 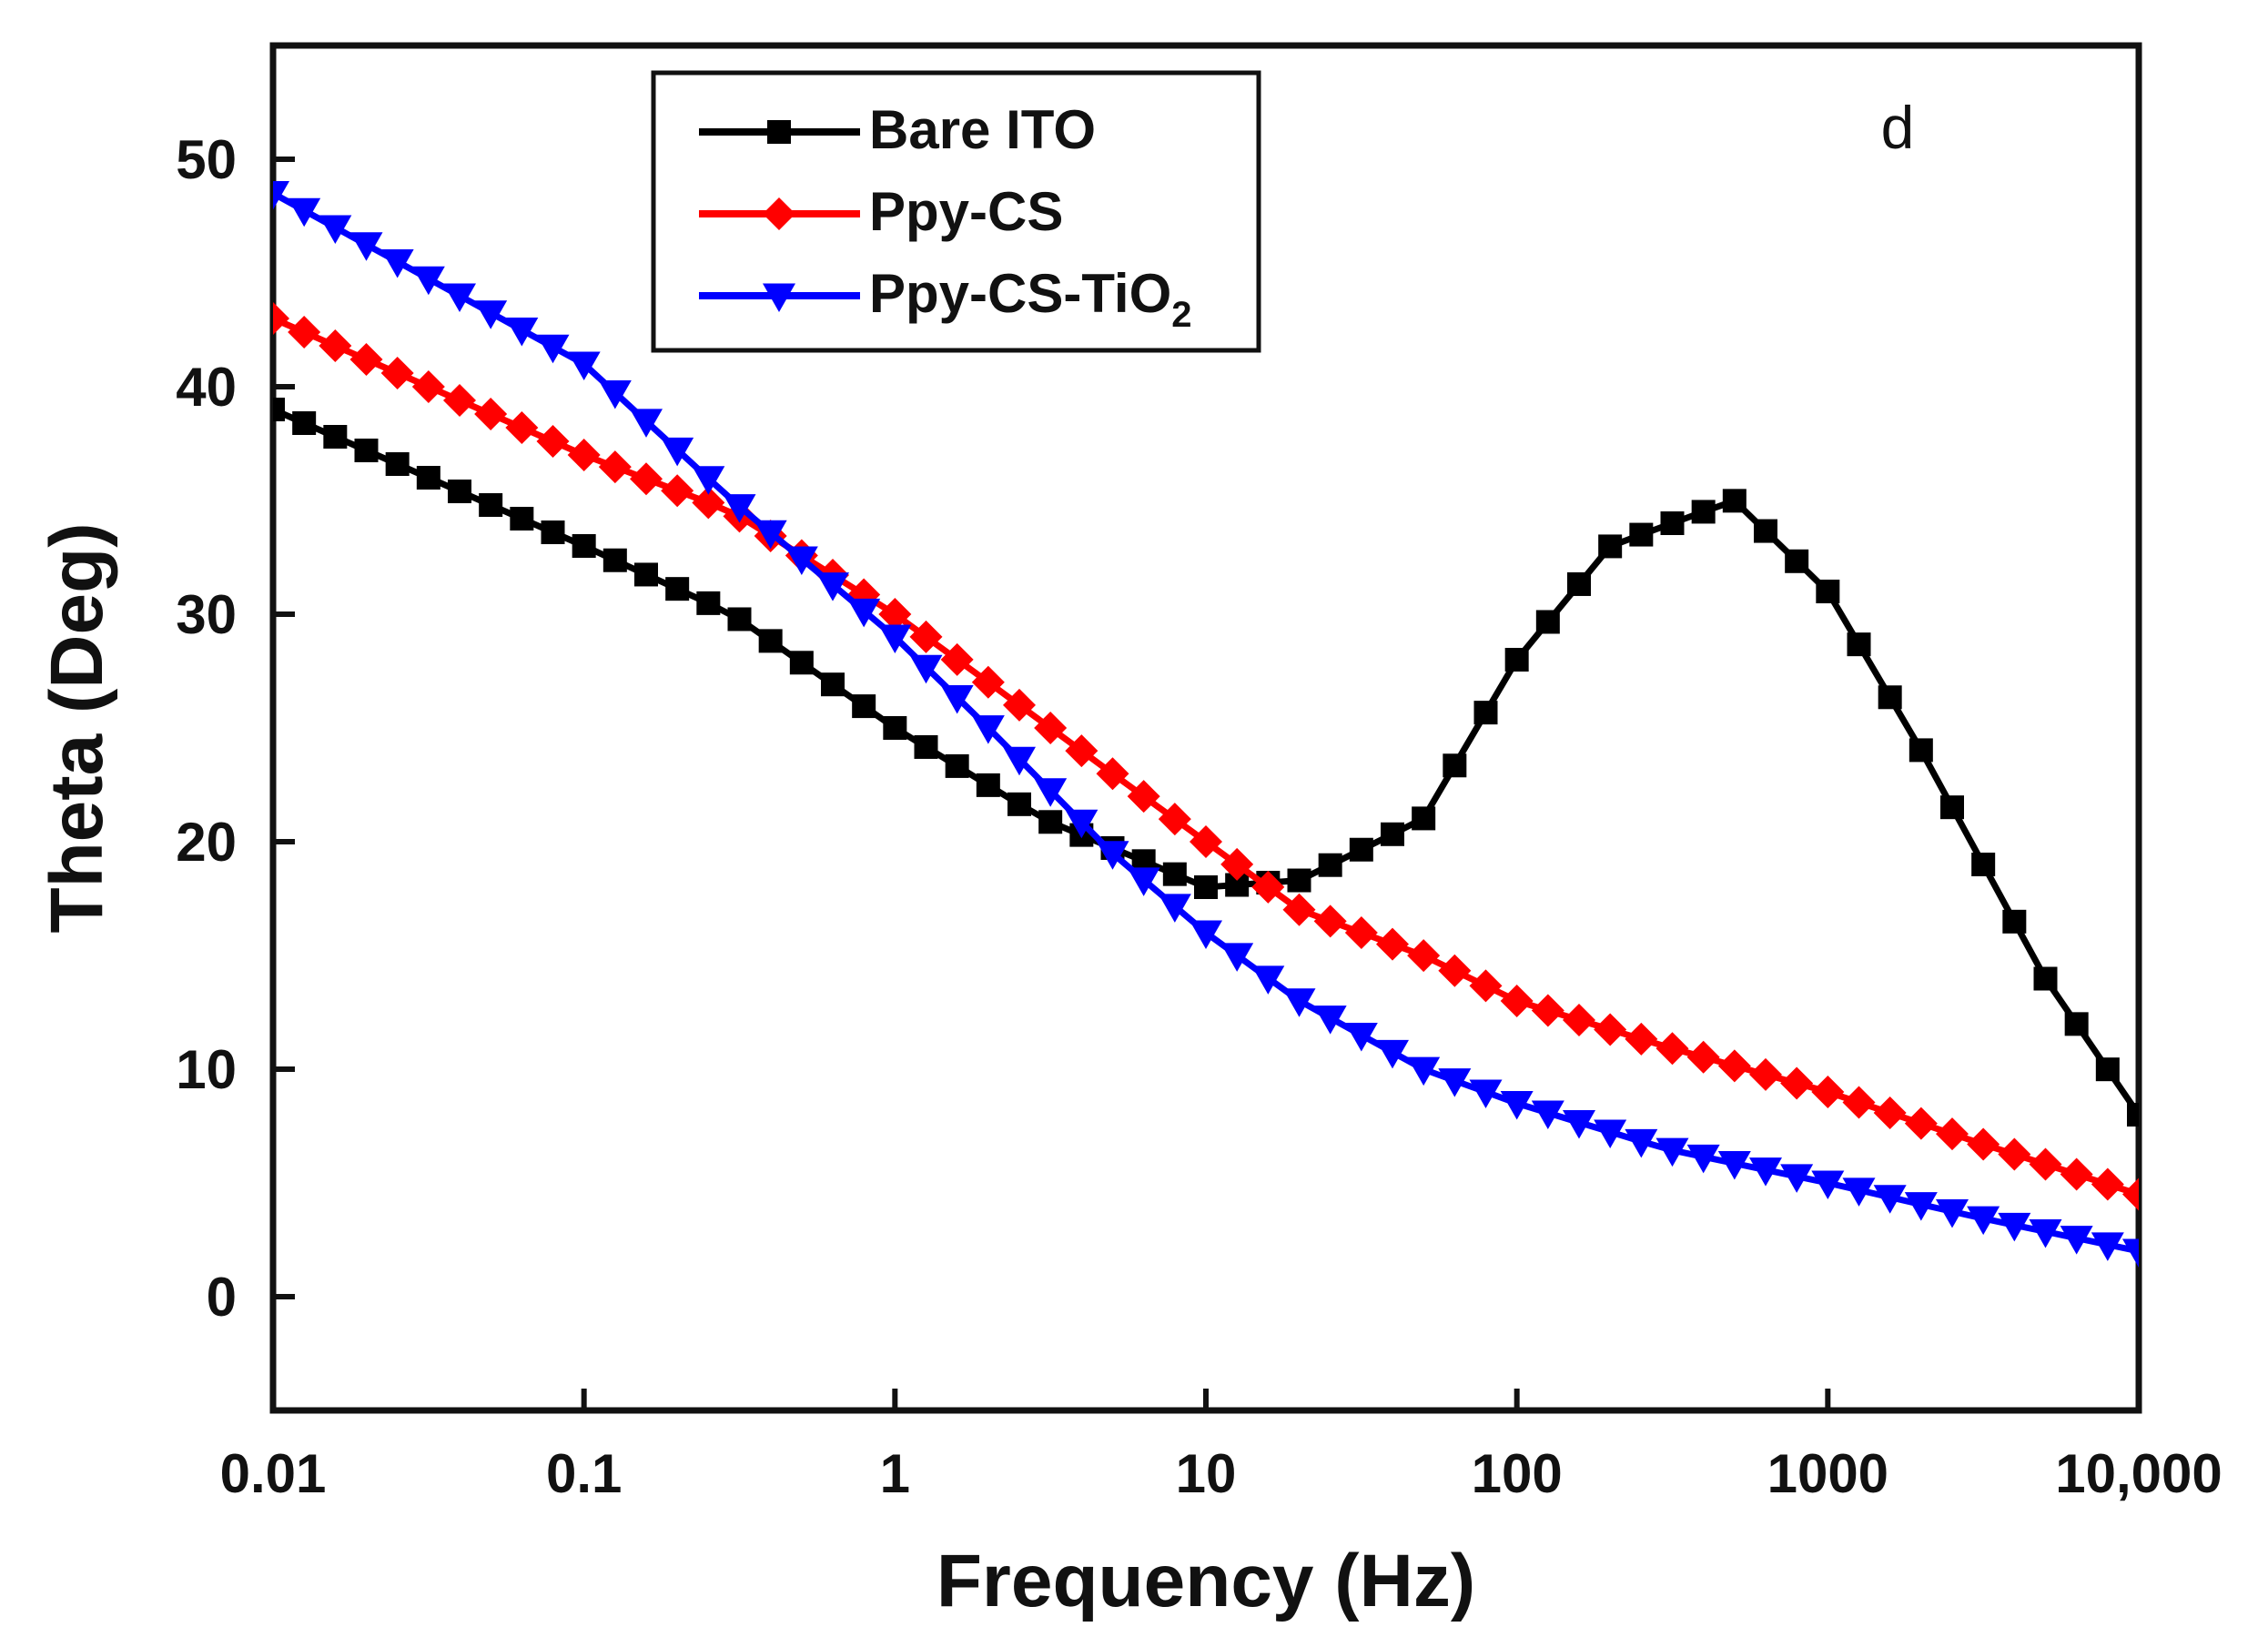 I want to click on x-tick-label: 100, so click(x=1517, y=1473).